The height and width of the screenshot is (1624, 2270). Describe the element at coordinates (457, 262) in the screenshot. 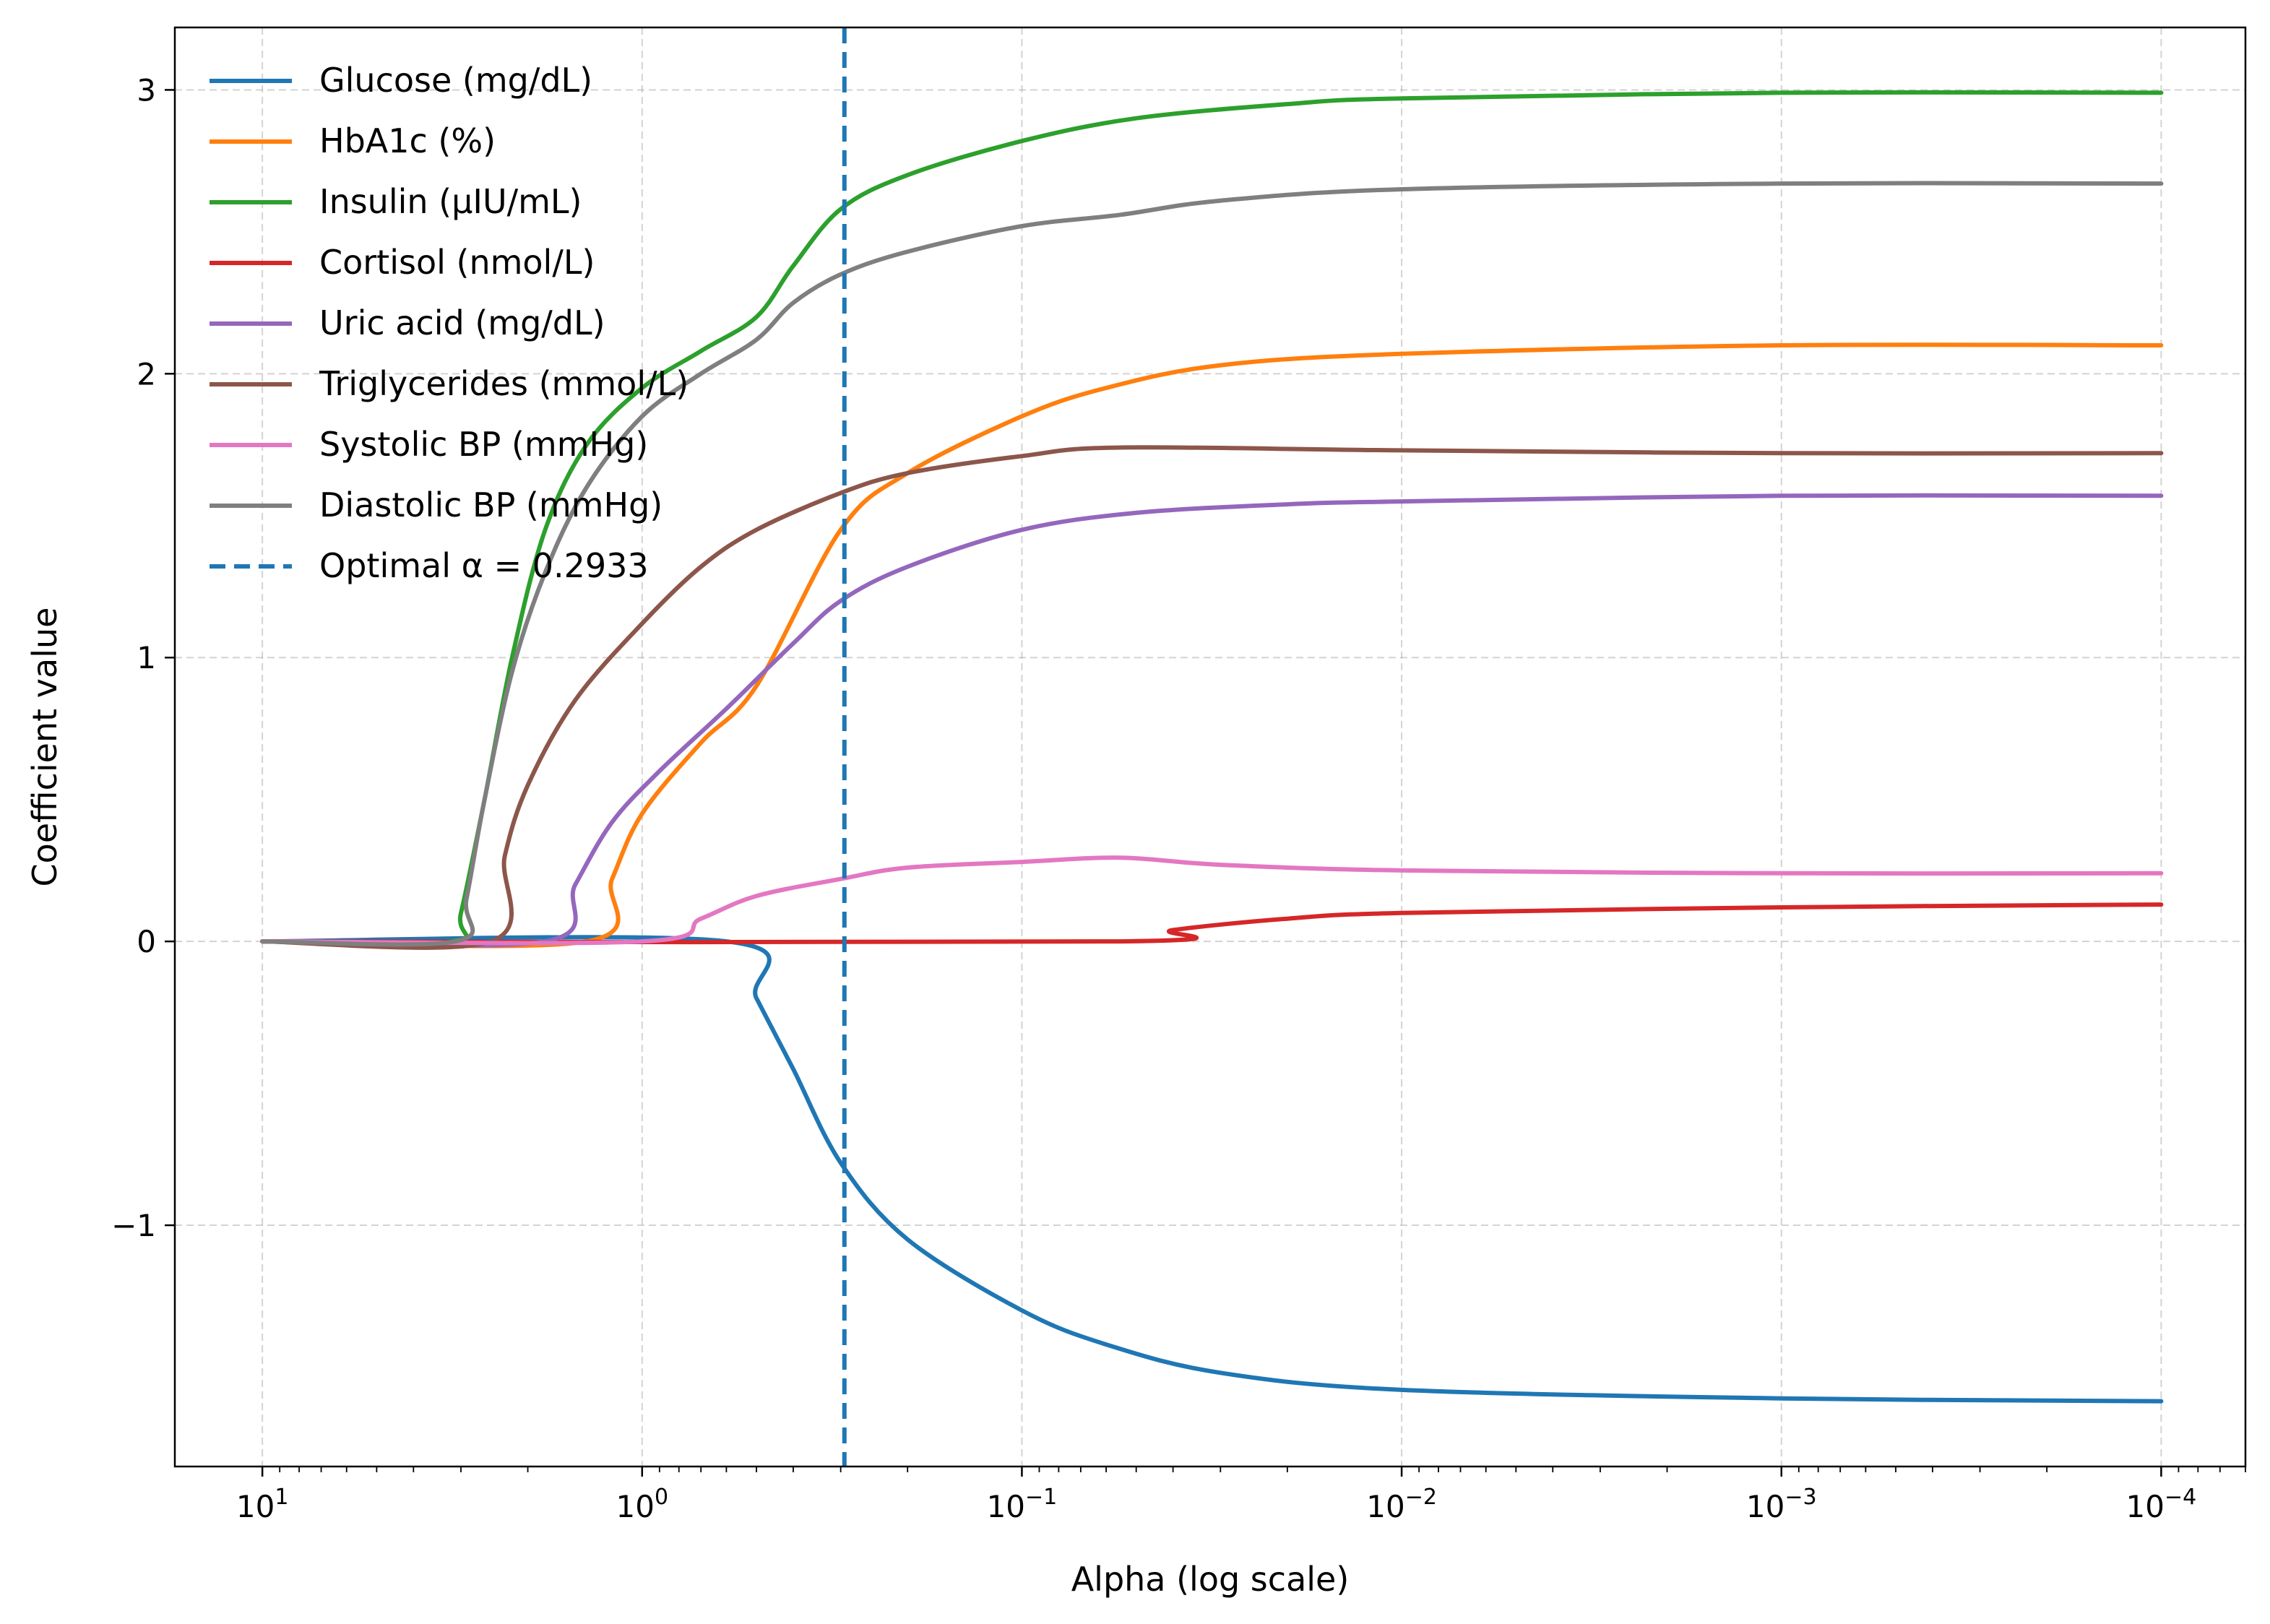

I see `legend-label: Cortisol (nmol/L)` at that location.